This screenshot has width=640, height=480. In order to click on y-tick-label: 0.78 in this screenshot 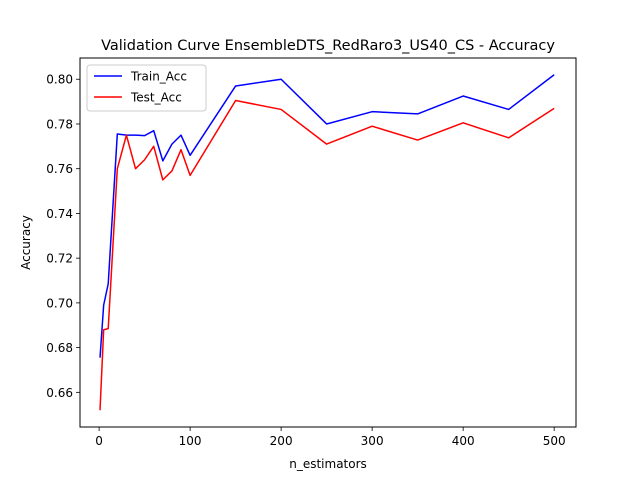, I will do `click(59, 124)`.